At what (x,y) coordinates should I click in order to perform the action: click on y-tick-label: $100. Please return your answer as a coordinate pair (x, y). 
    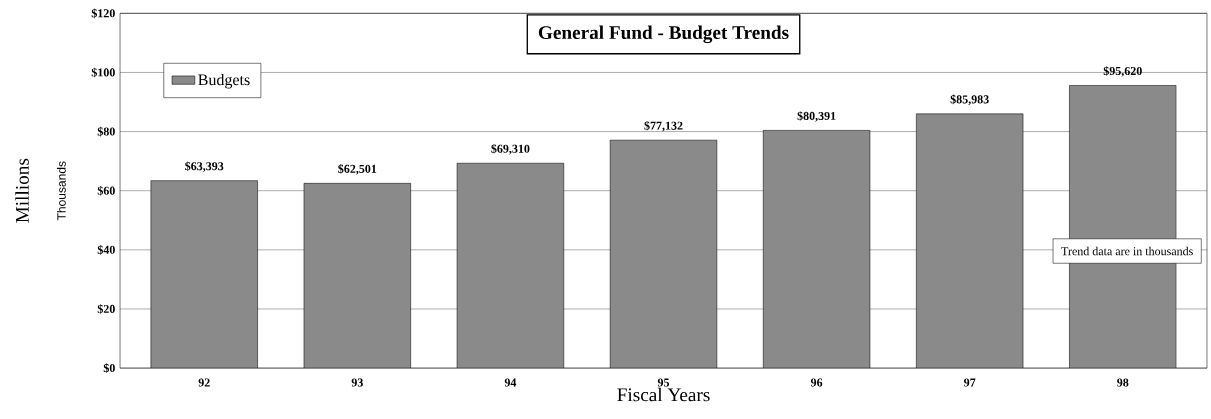
    Looking at the image, I should click on (103, 72).